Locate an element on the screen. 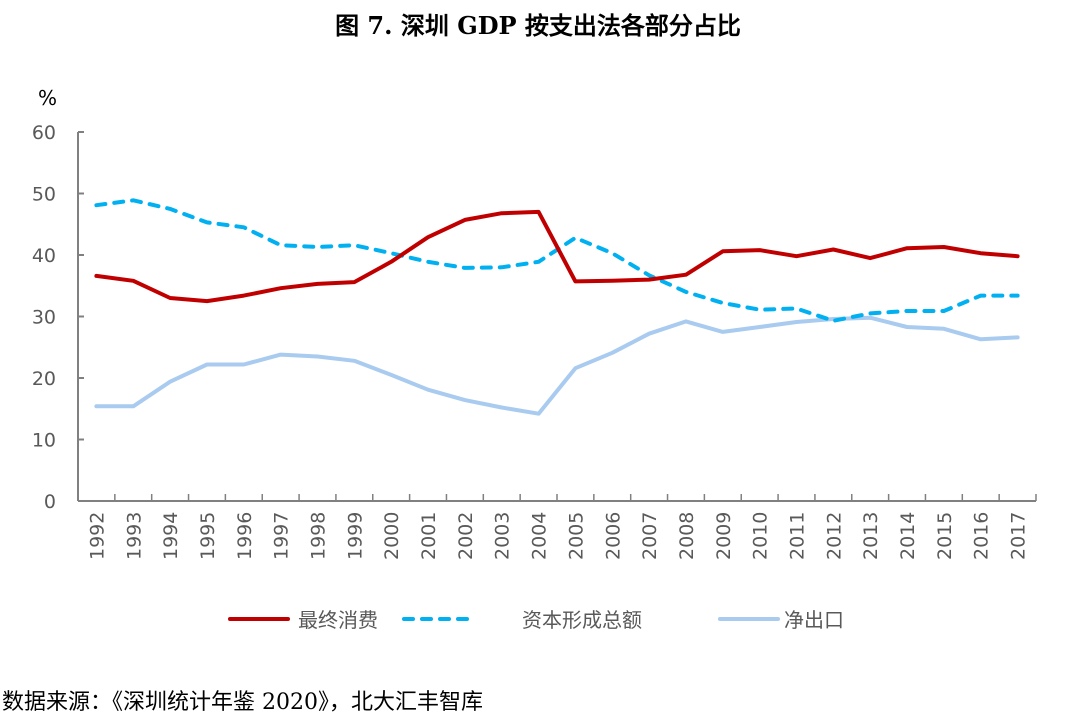  x-tick-label: 2013 is located at coordinates (871, 536).